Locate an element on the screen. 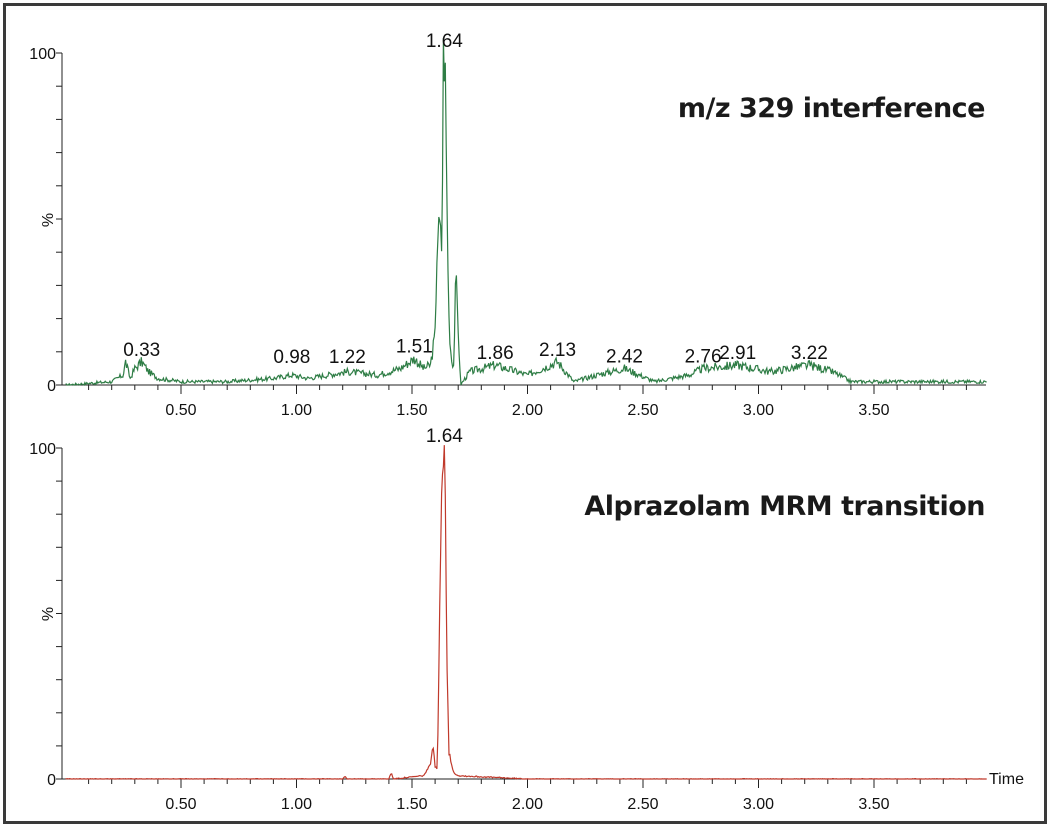  bottom-y-max-label: 100 is located at coordinates (42, 449).